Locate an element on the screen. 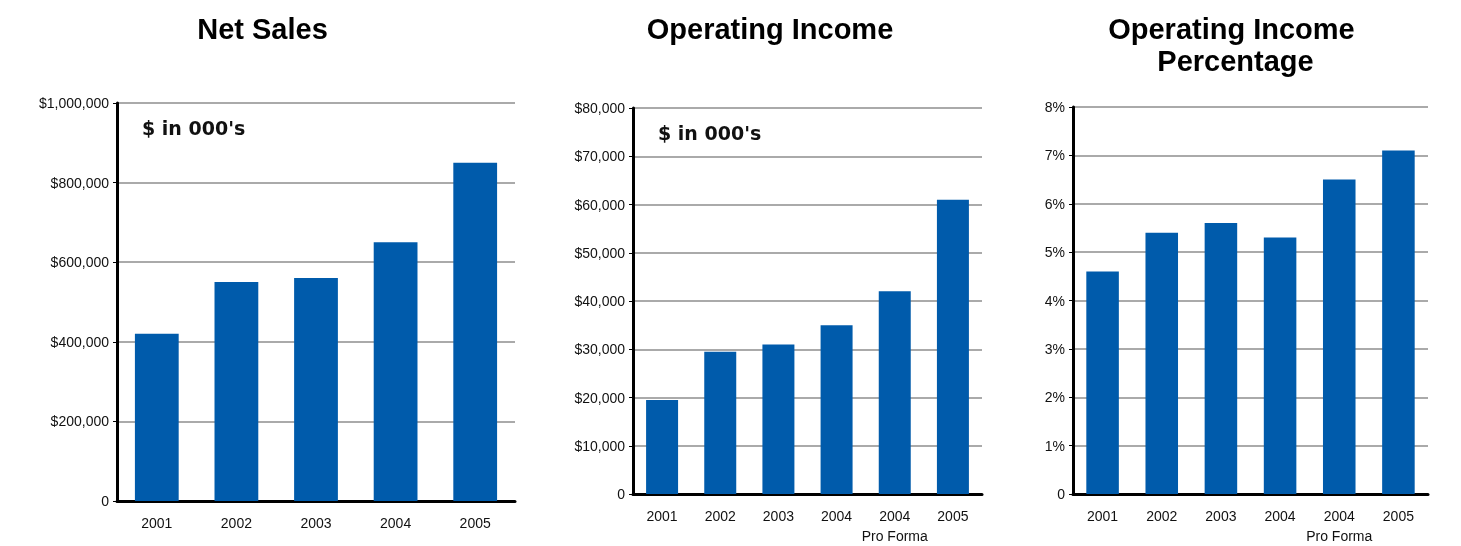 Image resolution: width=1461 pixels, height=546 pixels. y-tick-label: 2% is located at coordinates (1054, 397).